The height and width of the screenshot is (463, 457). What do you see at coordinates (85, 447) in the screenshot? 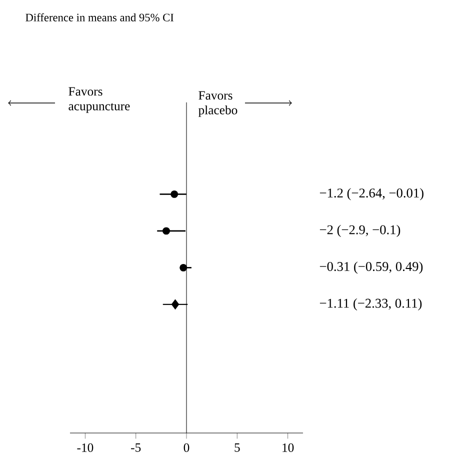
I see `x-tick-label: -10` at bounding box center [85, 447].